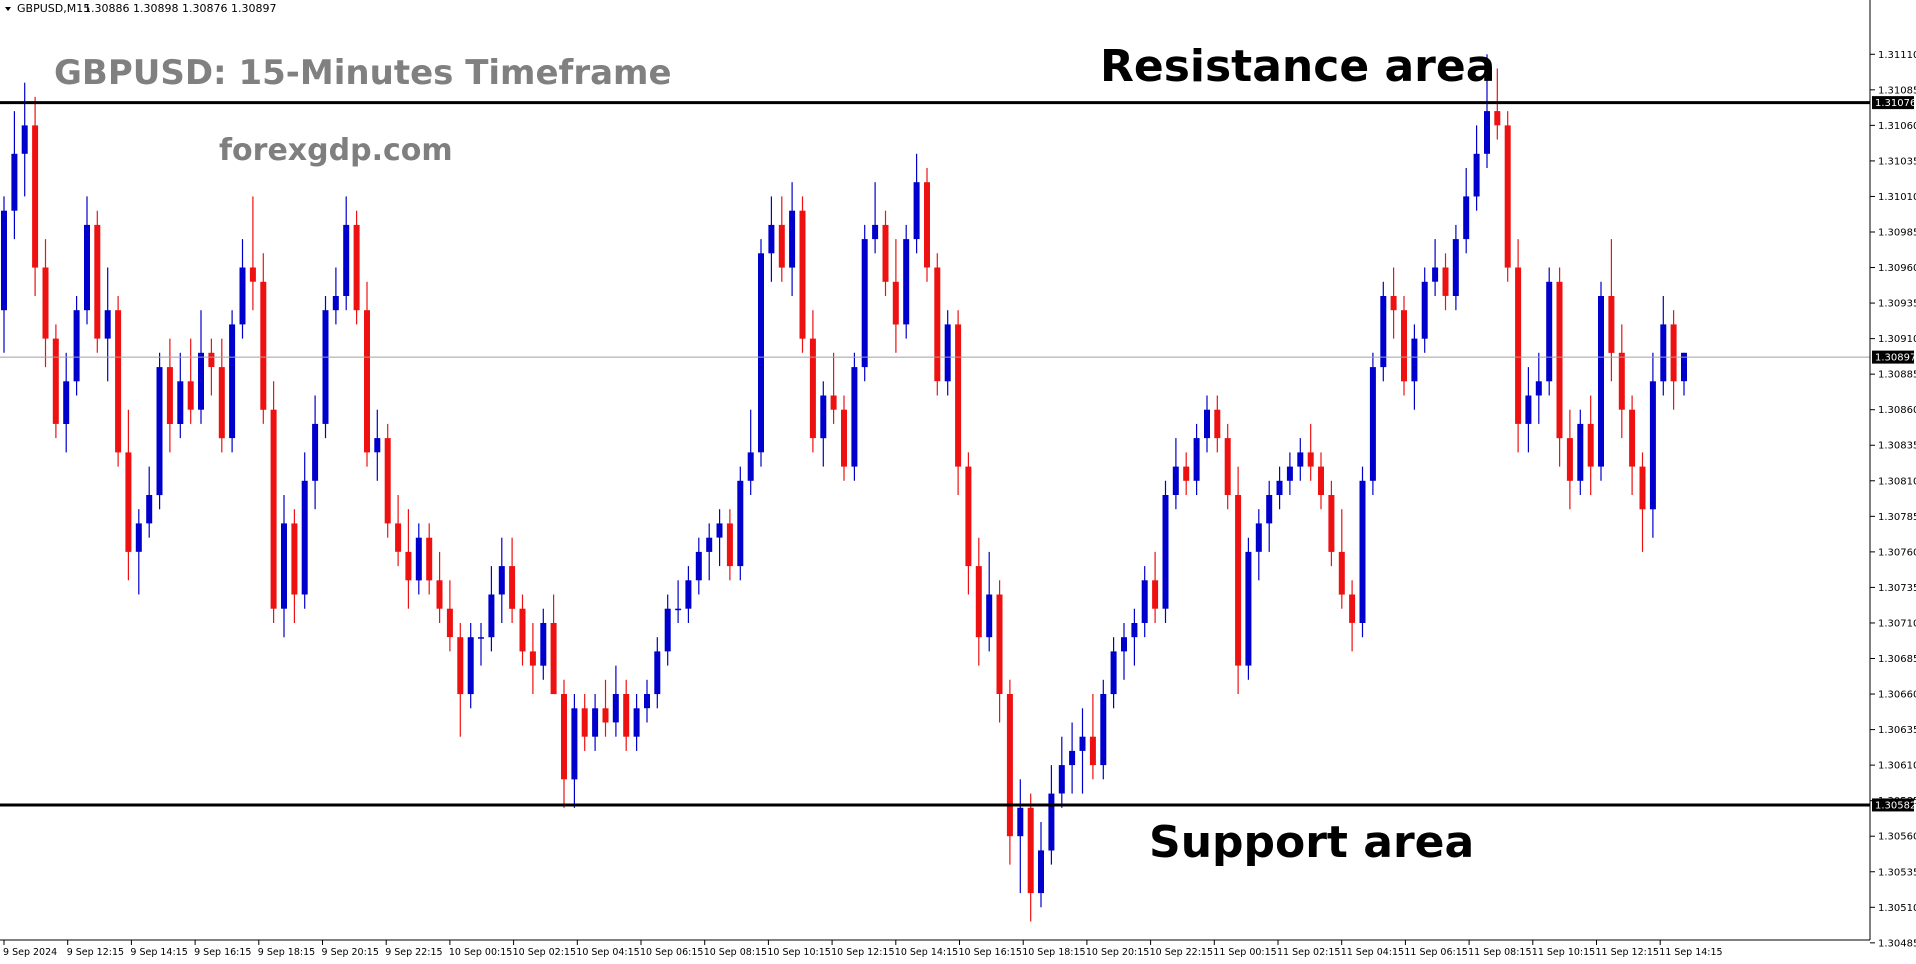 Image resolution: width=1916 pixels, height=964 pixels. I want to click on time-tick-label: 10 Sep 12:15, so click(862, 952).